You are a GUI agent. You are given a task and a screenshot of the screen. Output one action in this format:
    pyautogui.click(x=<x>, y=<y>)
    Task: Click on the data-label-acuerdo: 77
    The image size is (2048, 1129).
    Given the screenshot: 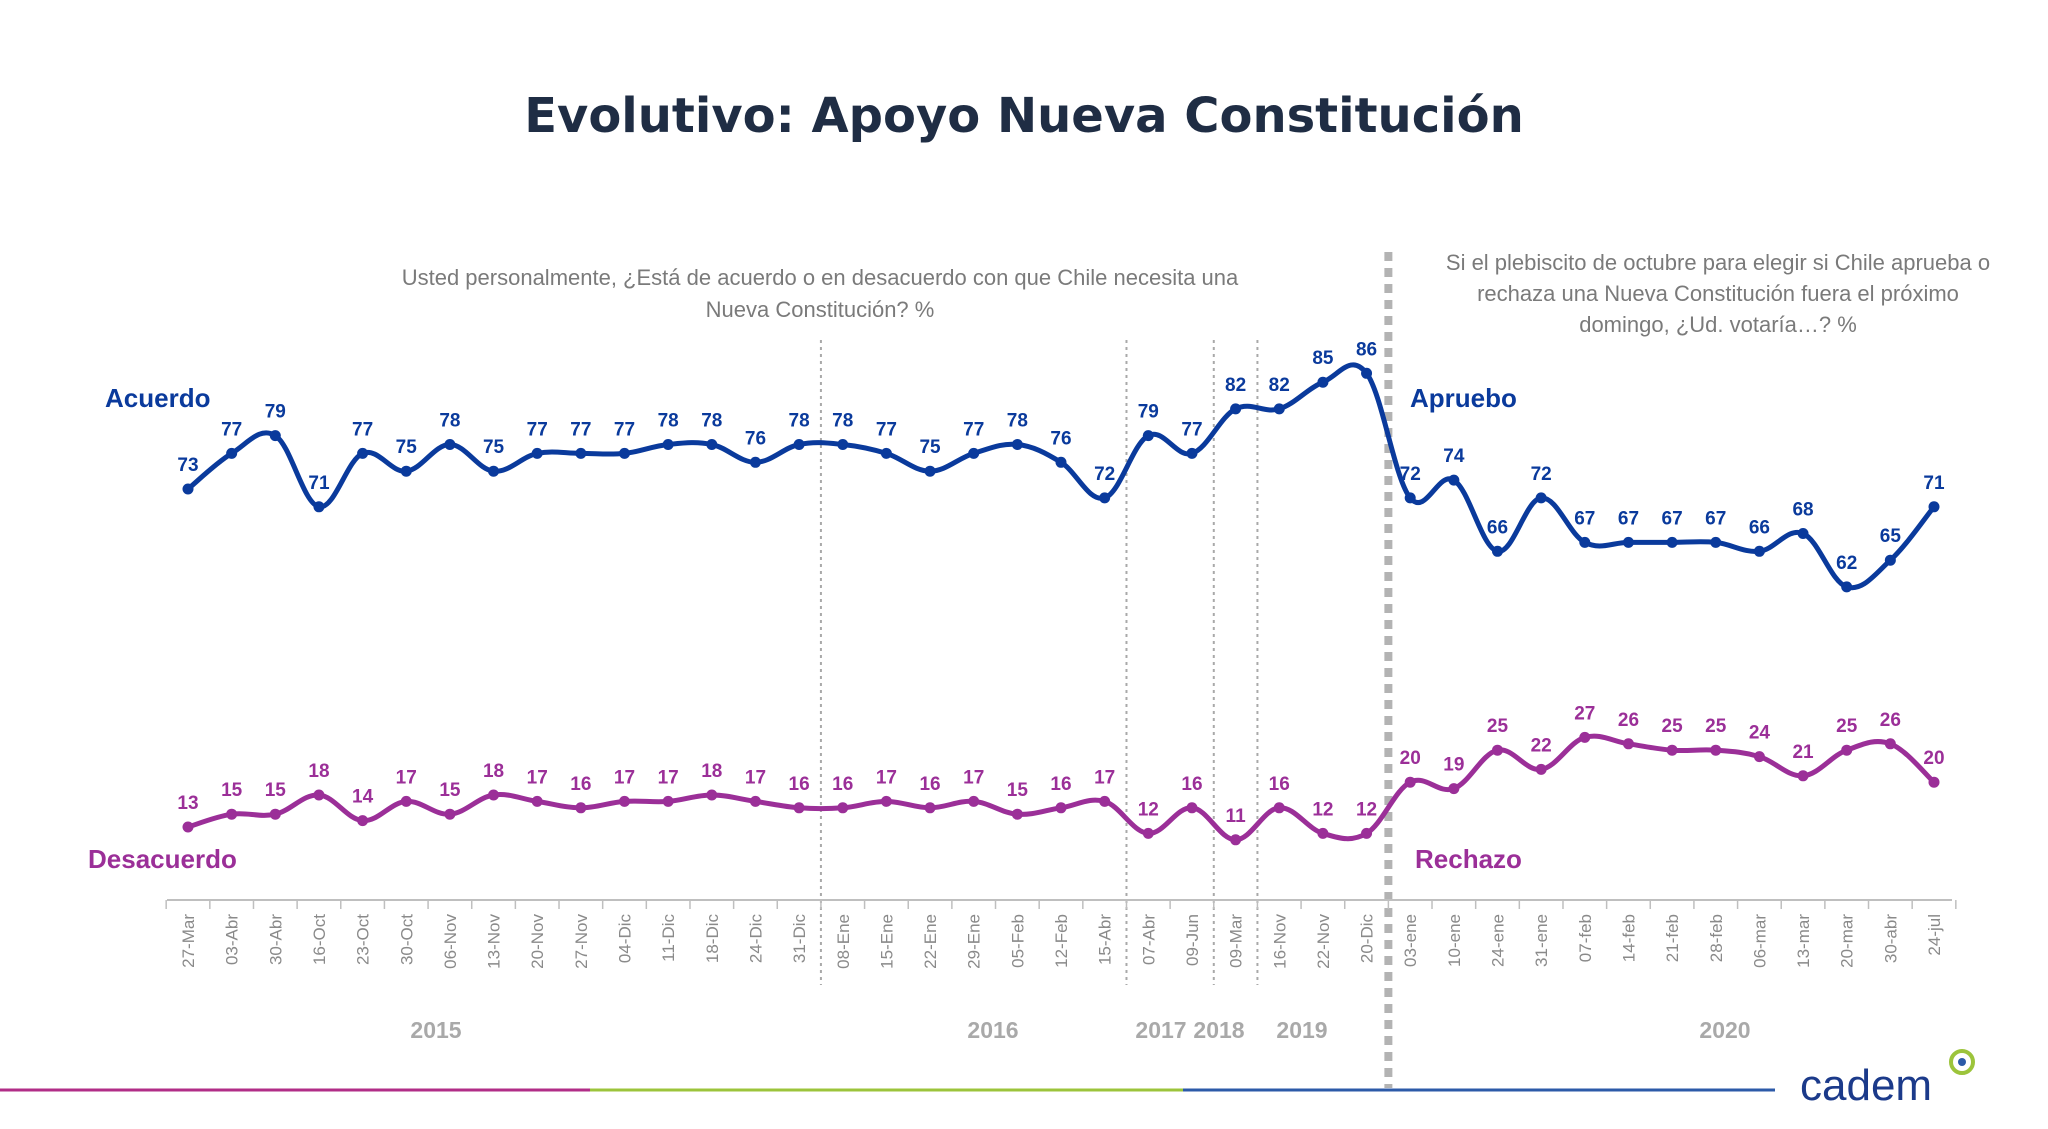 What is the action you would take?
    pyautogui.click(x=973, y=429)
    